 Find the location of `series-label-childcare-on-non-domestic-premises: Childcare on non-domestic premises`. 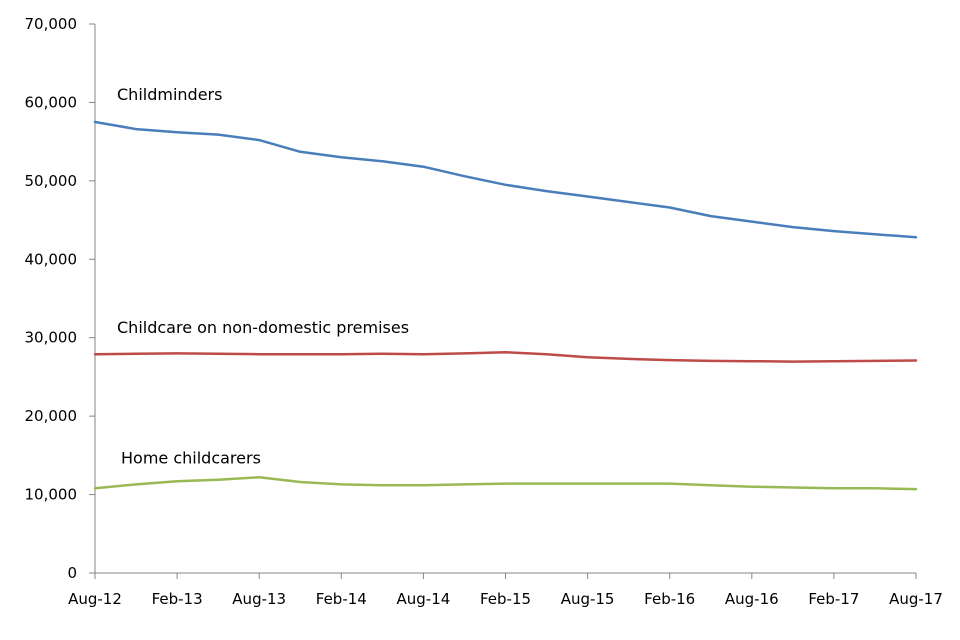

series-label-childcare-on-non-domestic-premises: Childcare on non-domestic premises is located at coordinates (263, 327).